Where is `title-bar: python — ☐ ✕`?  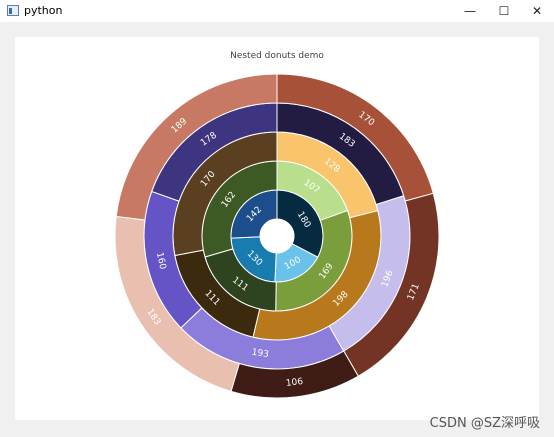
title-bar: python — ☐ ✕ is located at coordinates (277, 11).